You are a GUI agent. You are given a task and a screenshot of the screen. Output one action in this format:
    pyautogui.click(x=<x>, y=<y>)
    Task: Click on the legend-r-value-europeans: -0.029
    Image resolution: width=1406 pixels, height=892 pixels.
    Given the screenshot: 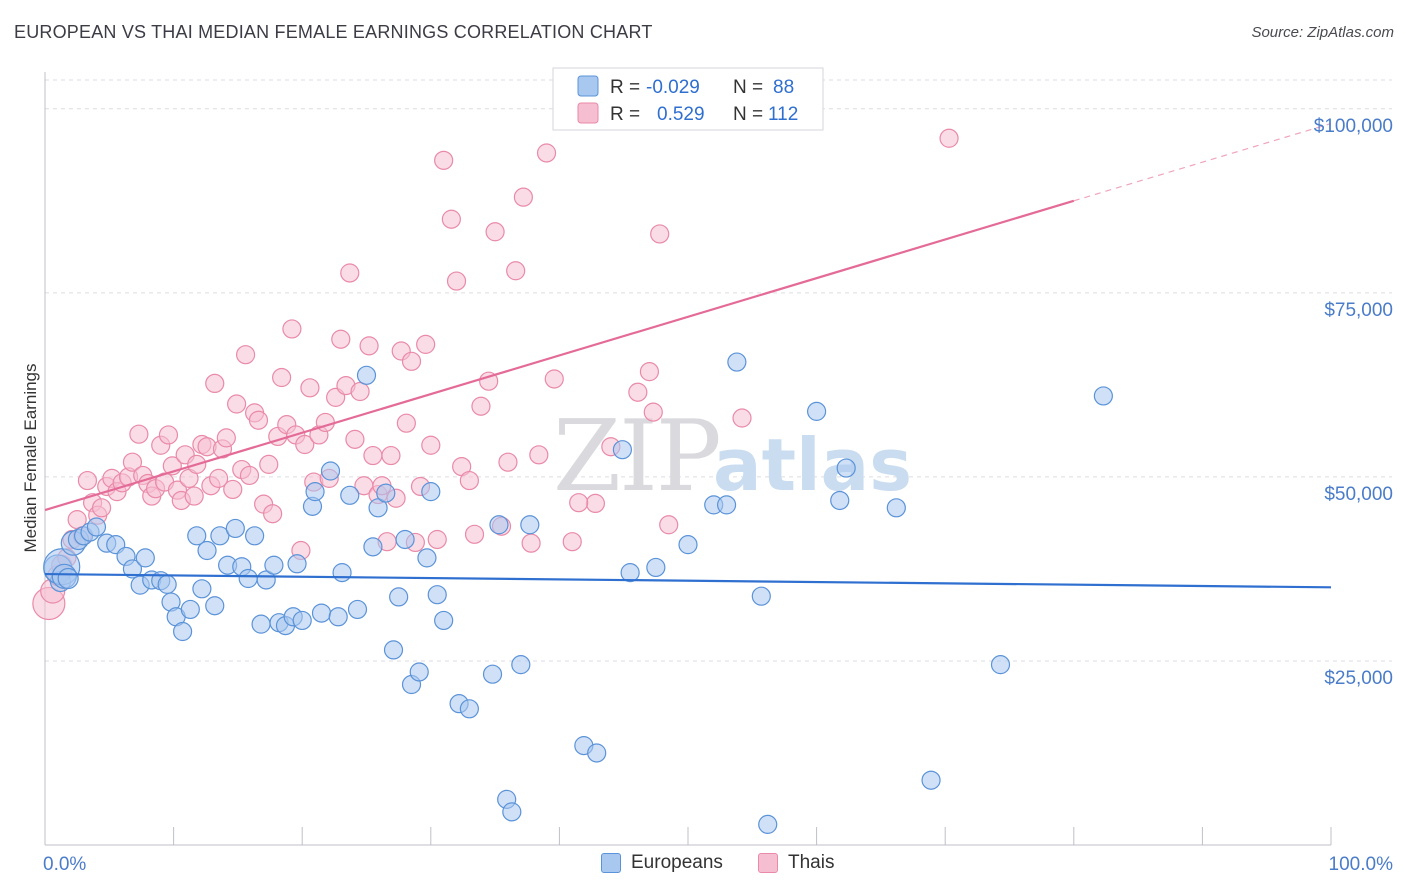 What is the action you would take?
    pyautogui.click(x=673, y=87)
    